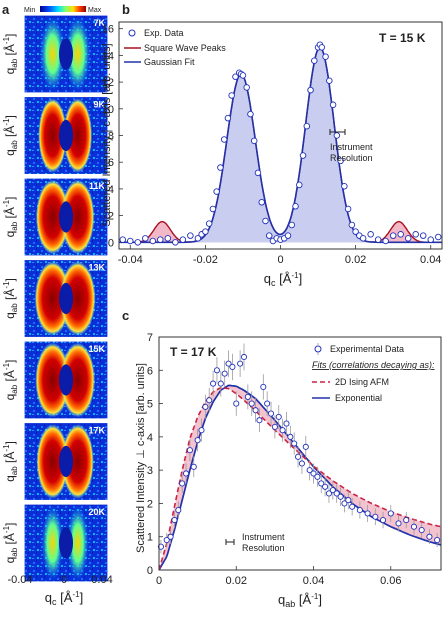 Image resolution: width=443 pixels, height=630 pixels. Describe the element at coordinates (390, 581) in the screenshot. I see `xtick-label: 0.06` at that location.